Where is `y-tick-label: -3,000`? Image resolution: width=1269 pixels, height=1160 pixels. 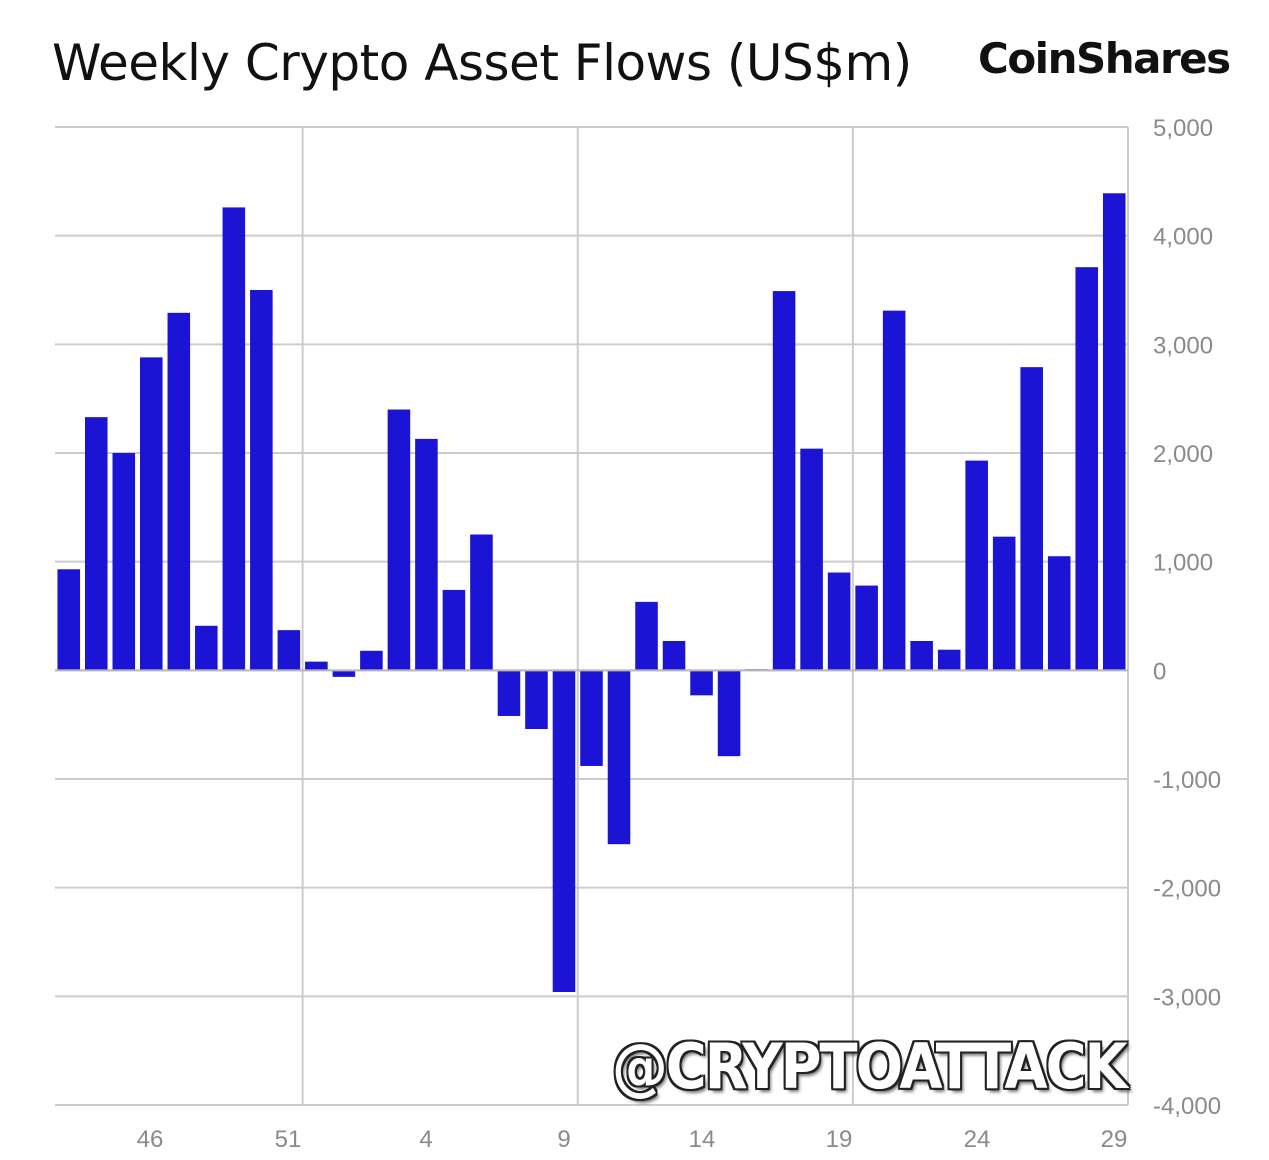
y-tick-label: -3,000 is located at coordinates (1187, 997).